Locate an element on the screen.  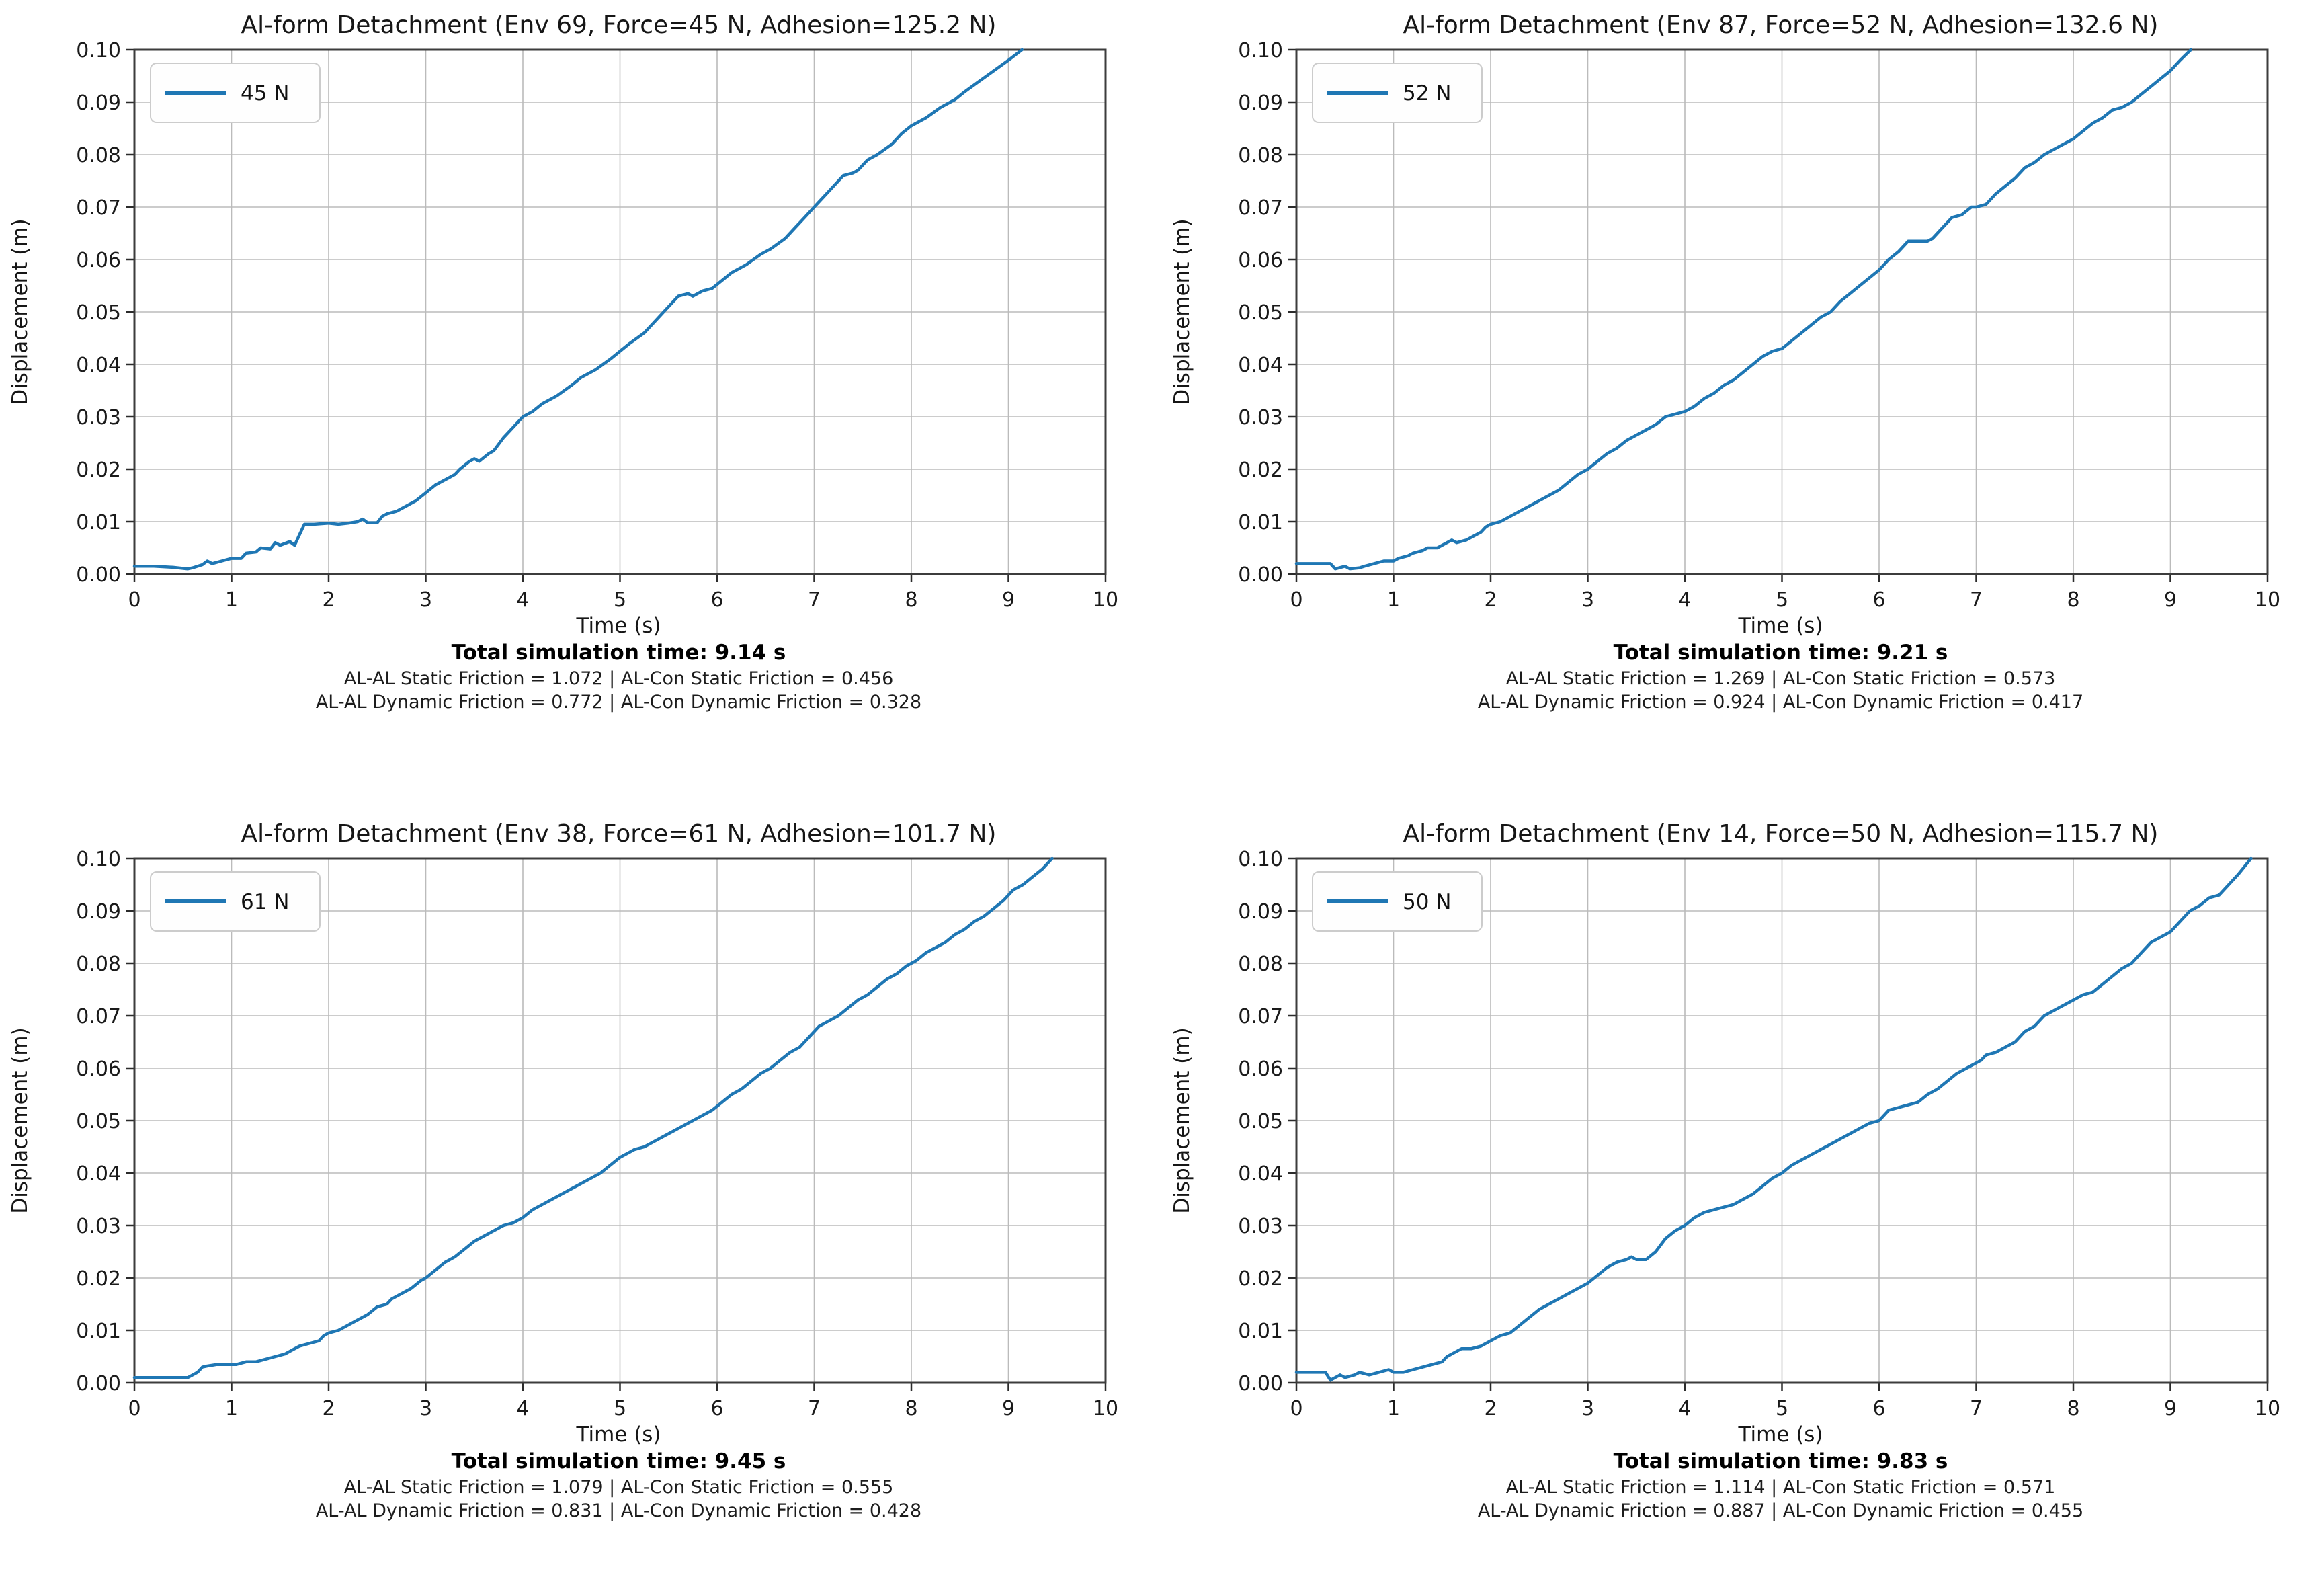
total-time-annotation: Total simulation time: 9.45 s is located at coordinates (618, 1462).